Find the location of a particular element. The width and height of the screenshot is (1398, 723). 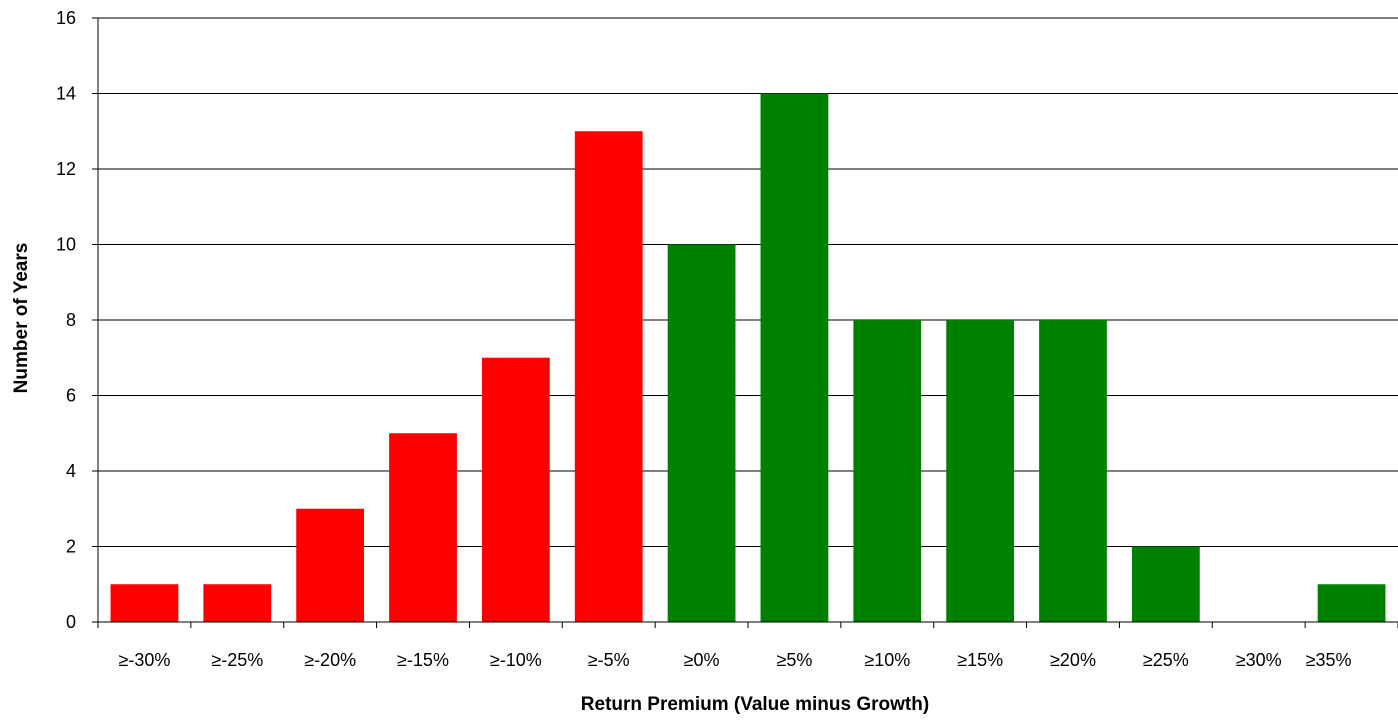

x-tick-label: ≥20% is located at coordinates (1073, 660).